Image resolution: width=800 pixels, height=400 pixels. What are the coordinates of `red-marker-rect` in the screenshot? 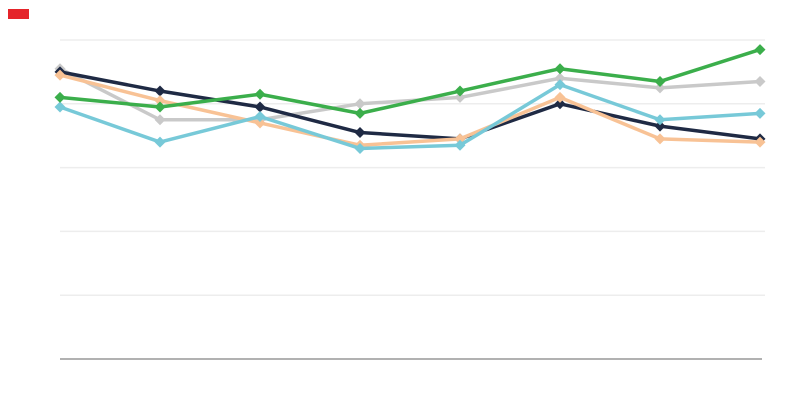 It's located at (18, 14).